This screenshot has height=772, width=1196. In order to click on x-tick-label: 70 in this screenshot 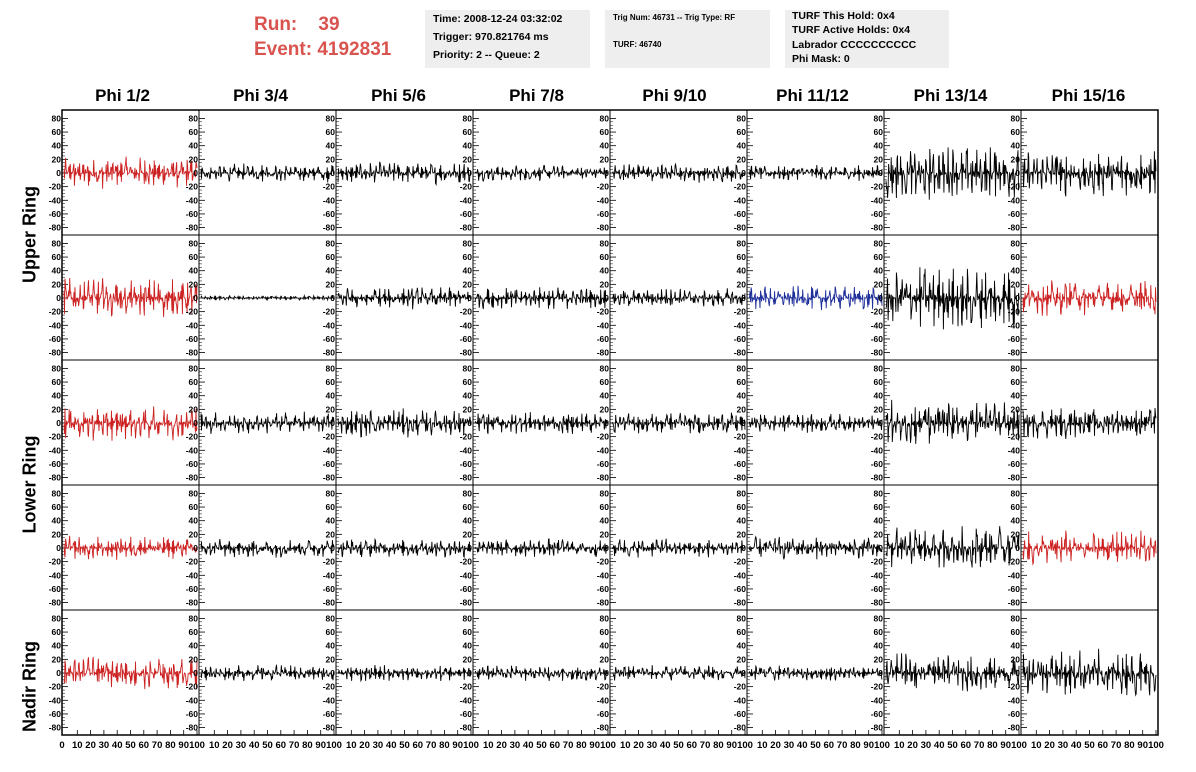, I will do `click(979, 745)`.